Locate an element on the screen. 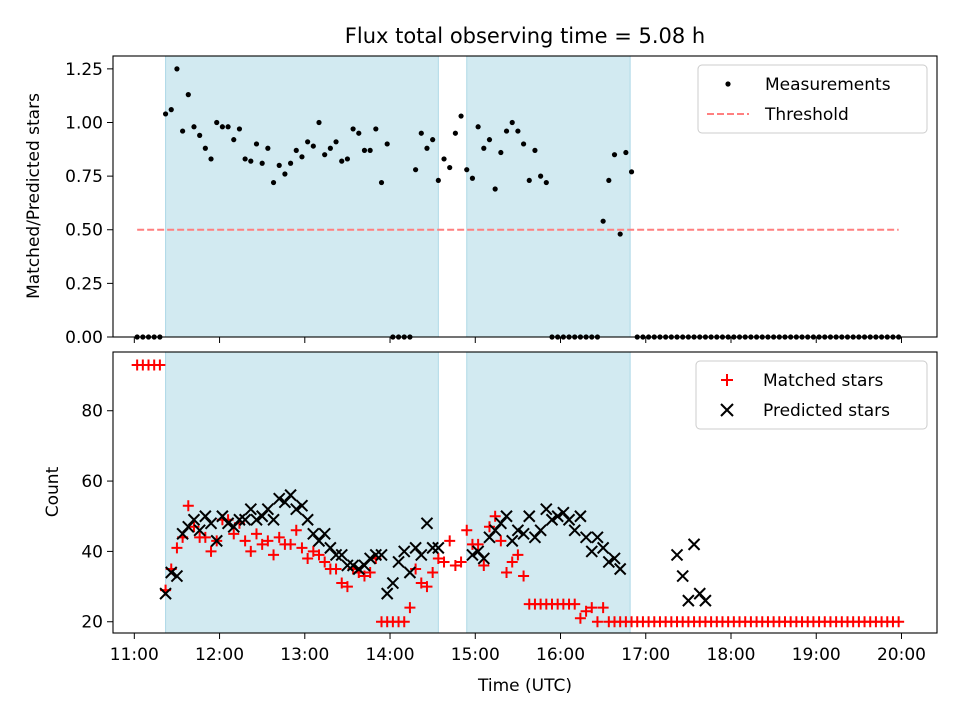 Image resolution: width=960 pixels, height=725 pixels. top-legend: Measurements Threshold is located at coordinates (812, 99).